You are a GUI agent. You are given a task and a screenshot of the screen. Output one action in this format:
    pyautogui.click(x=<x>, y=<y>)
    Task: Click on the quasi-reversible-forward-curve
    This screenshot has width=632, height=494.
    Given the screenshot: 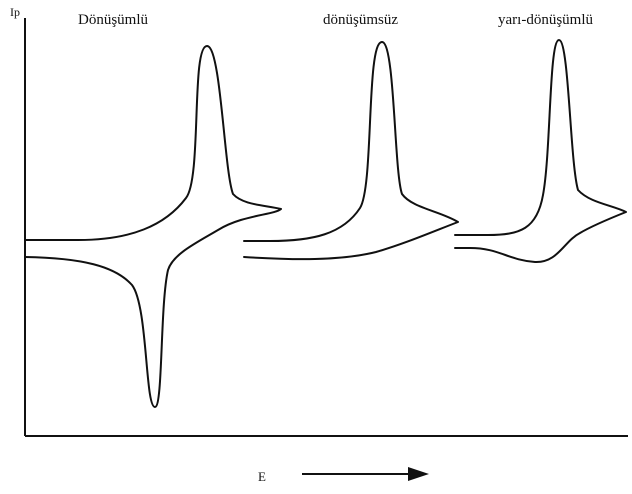 What is the action you would take?
    pyautogui.click(x=540, y=151)
    